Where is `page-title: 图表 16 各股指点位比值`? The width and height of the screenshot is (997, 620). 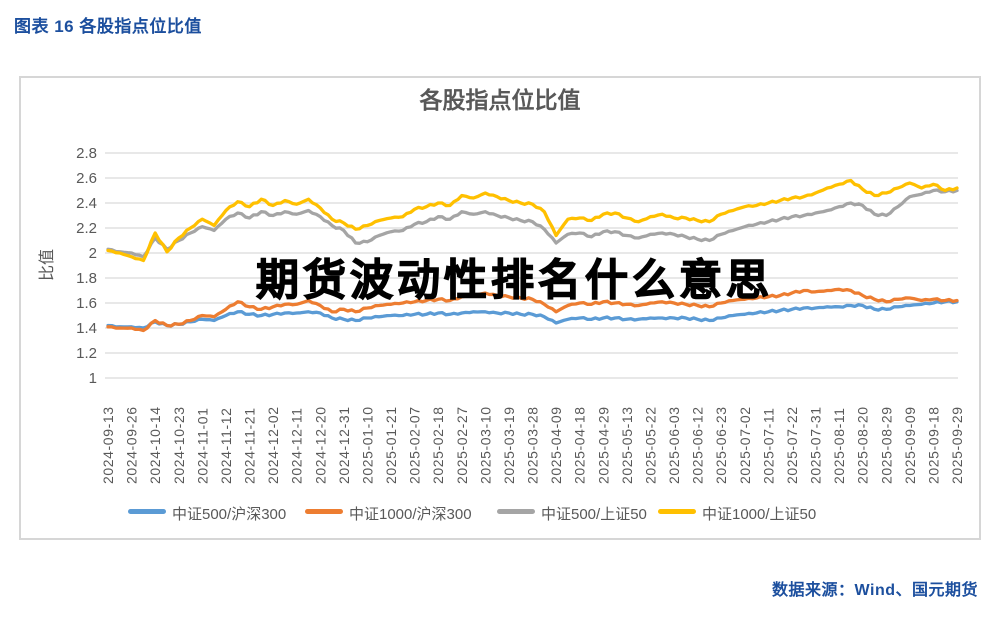 page-title: 图表 16 各股指点位比值 is located at coordinates (108, 26).